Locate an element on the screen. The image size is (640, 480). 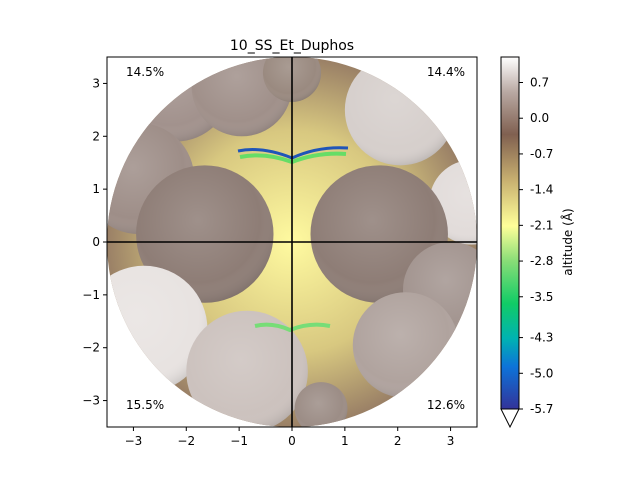
quadrant-label-top-left: 14.5% is located at coordinates (145, 72).